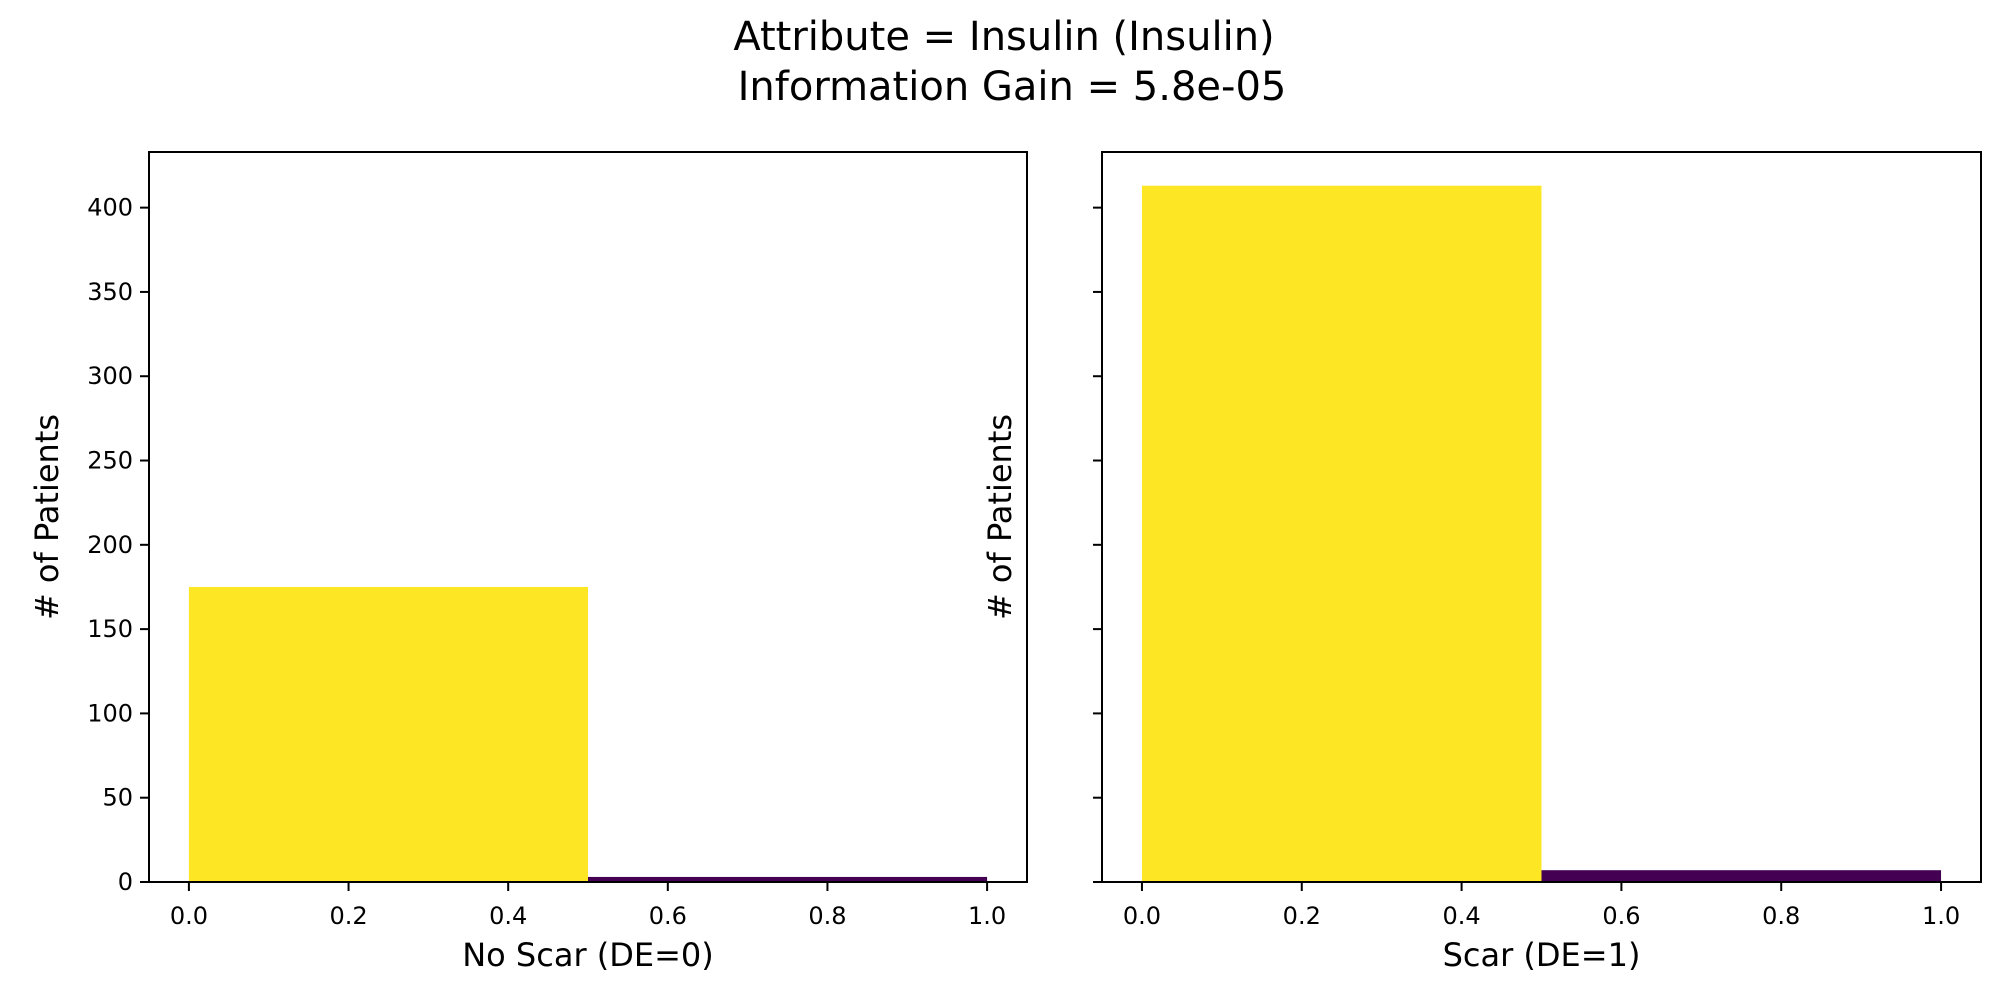 The width and height of the screenshot is (2000, 1000). I want to click on y-tick-label: 100, so click(110, 713).